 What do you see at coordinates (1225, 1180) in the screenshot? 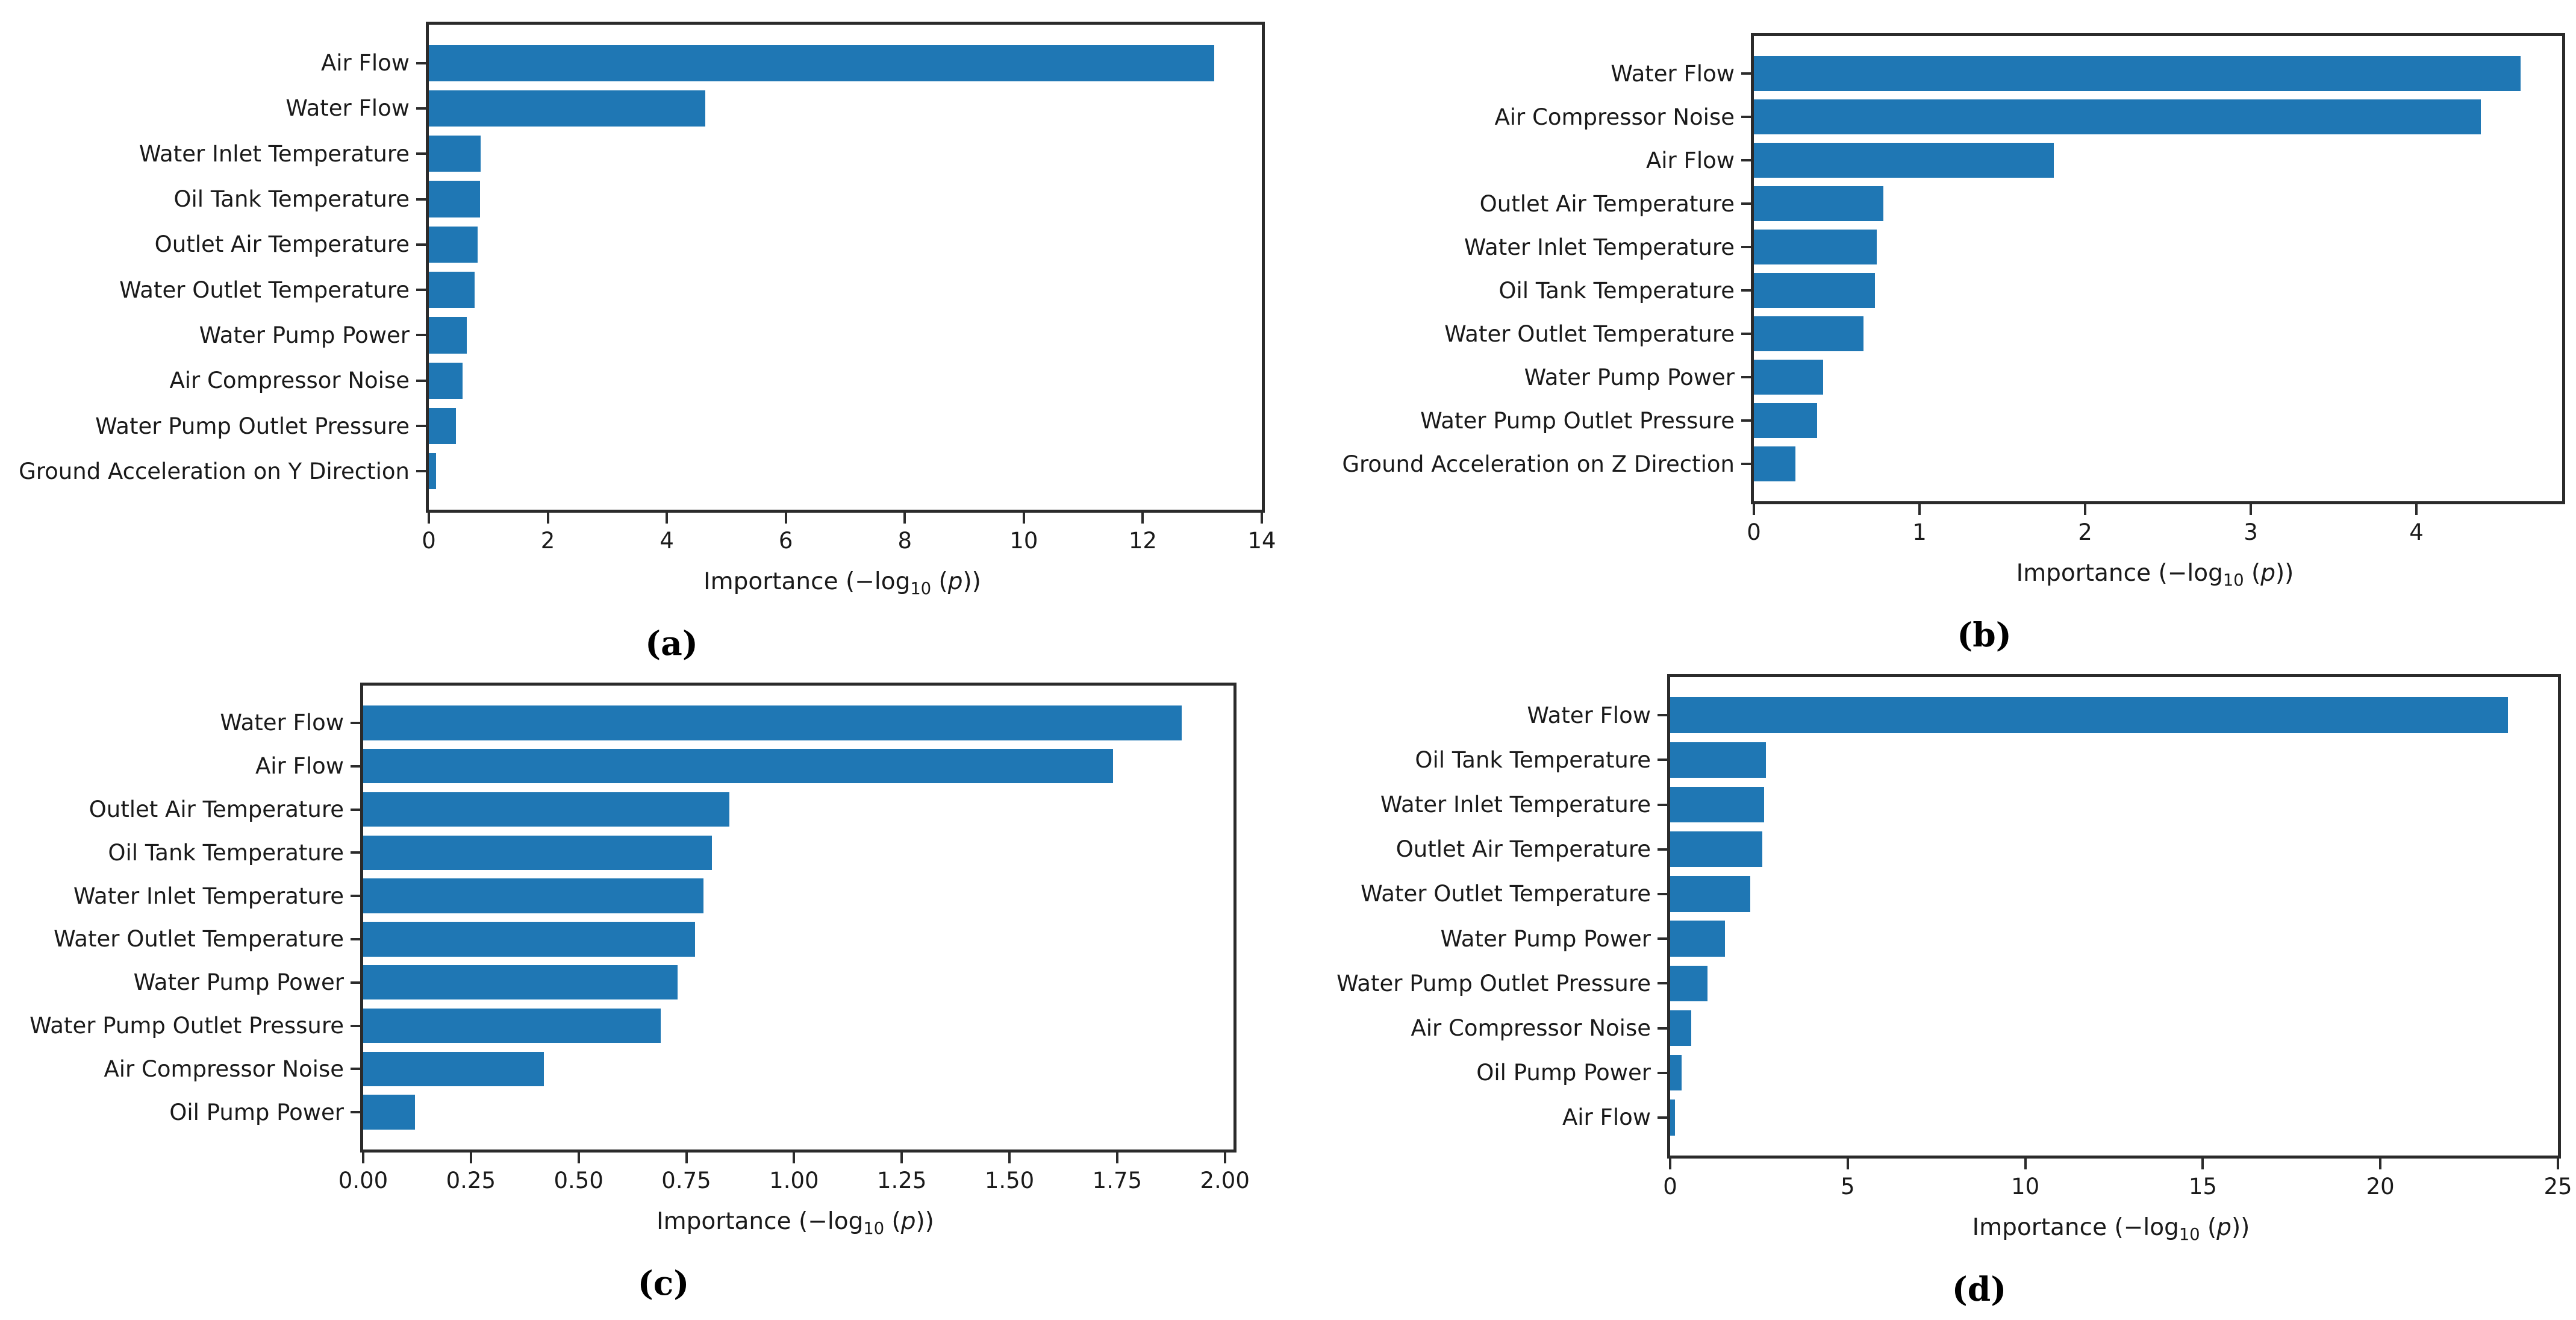
I see `x-tick-label: 2.00` at bounding box center [1225, 1180].